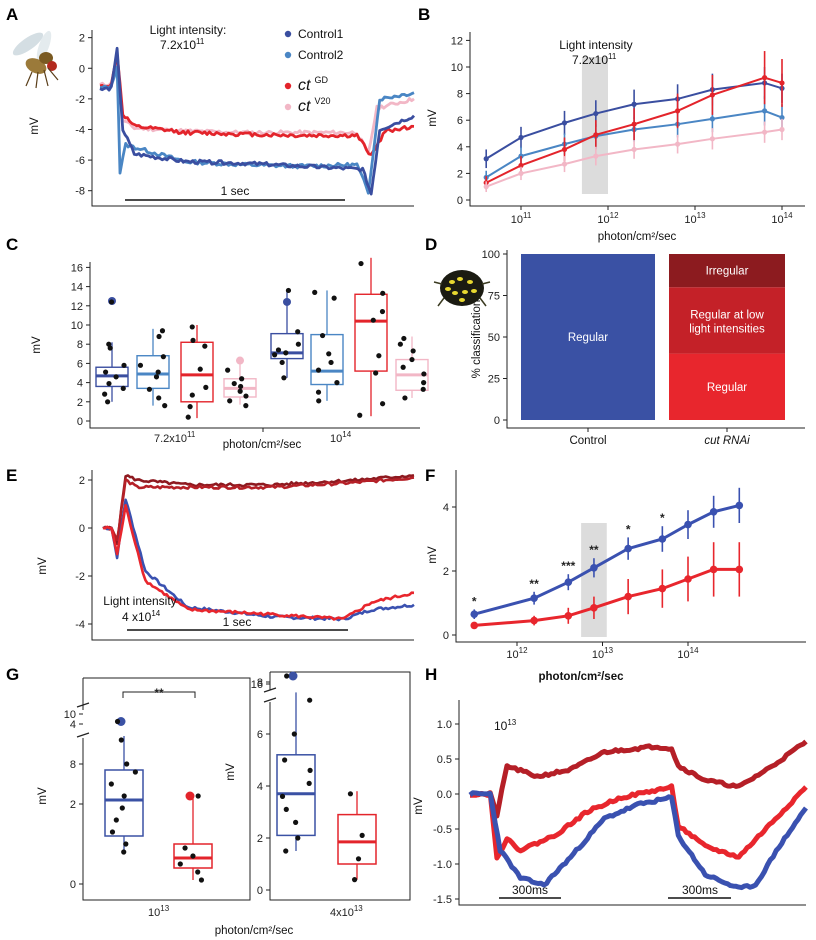  I want to click on light-intensity-label: Light intensity:, so click(188, 30).